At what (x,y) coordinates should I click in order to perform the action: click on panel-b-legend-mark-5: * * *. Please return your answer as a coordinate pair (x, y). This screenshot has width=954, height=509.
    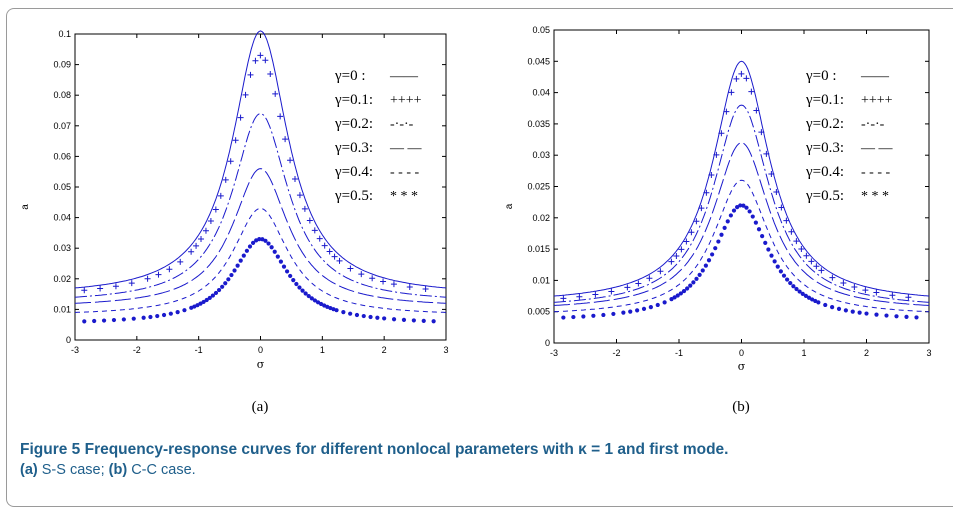
    Looking at the image, I should click on (875, 196).